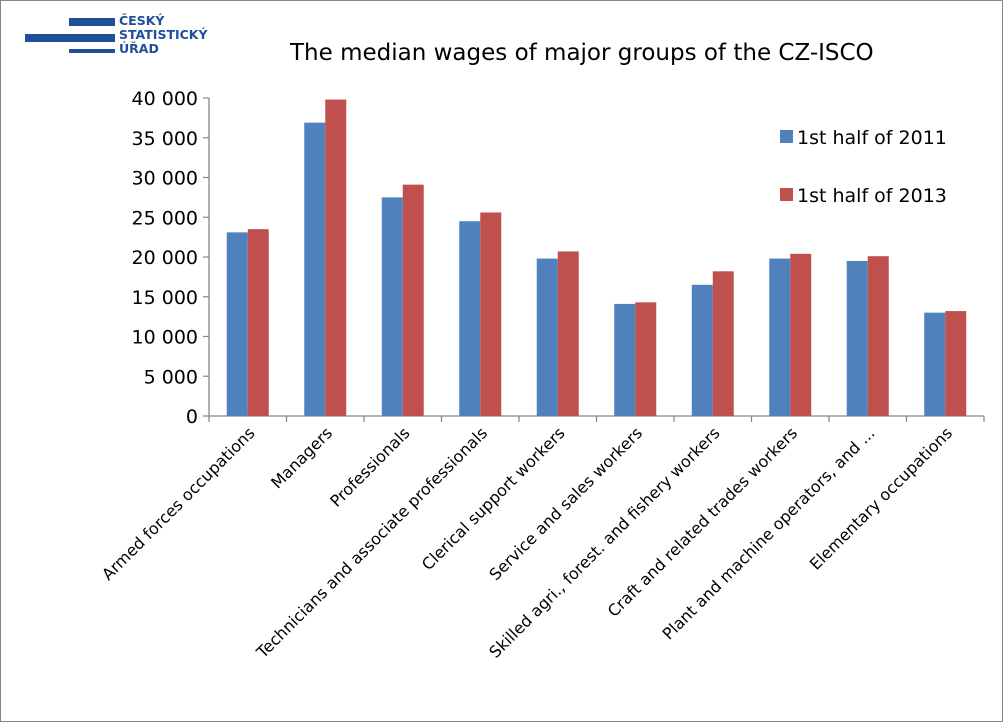  I want to click on x-axis-ticks, so click(596, 419).